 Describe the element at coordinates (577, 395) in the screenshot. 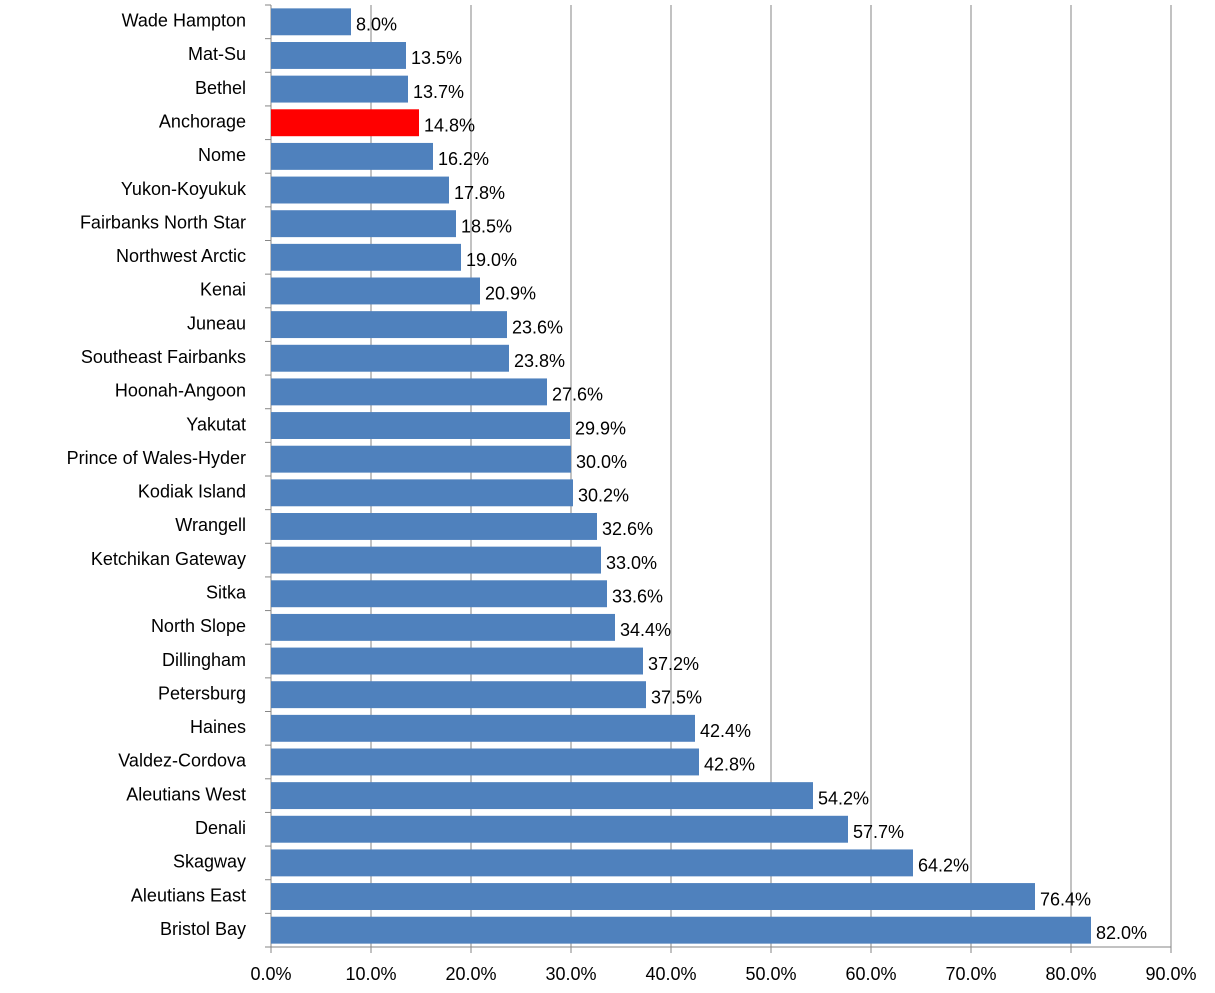

I see `value-label: 27.6%` at that location.